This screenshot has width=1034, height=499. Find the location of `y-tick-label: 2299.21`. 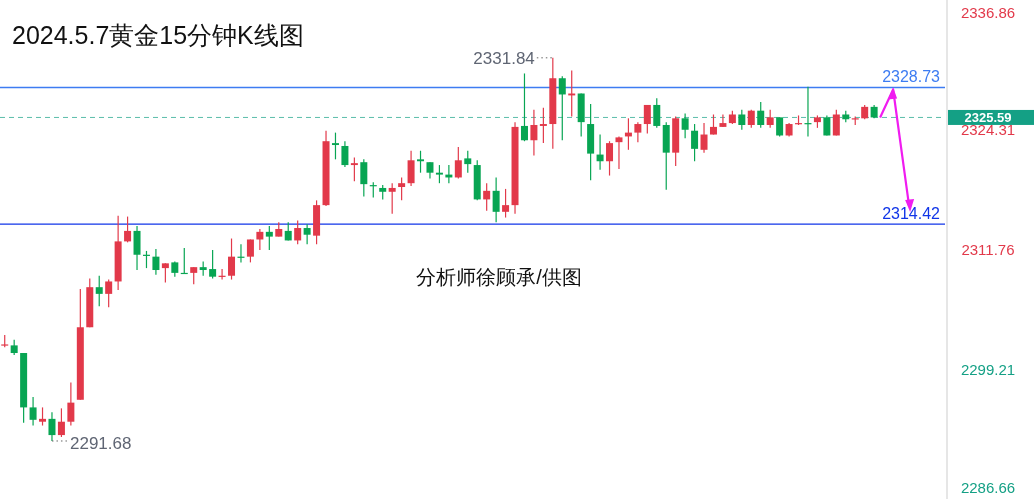

y-tick-label: 2299.21 is located at coordinates (988, 369).